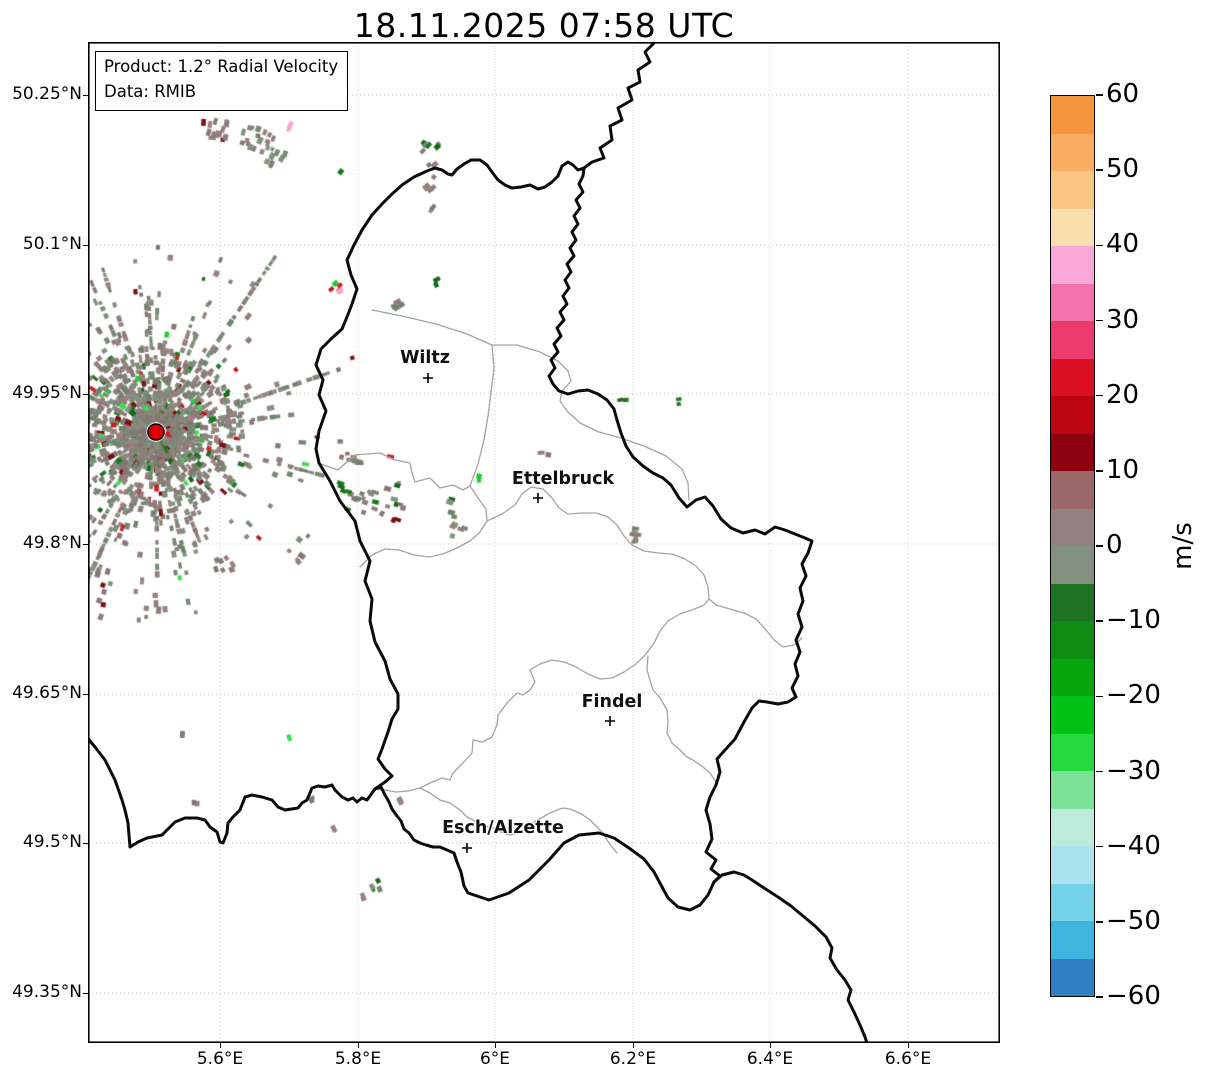 The image size is (1207, 1081). Describe the element at coordinates (222, 81) in the screenshot. I see `product-info-box: Product: 1.2° Radial Velocity Data: RMIB` at that location.